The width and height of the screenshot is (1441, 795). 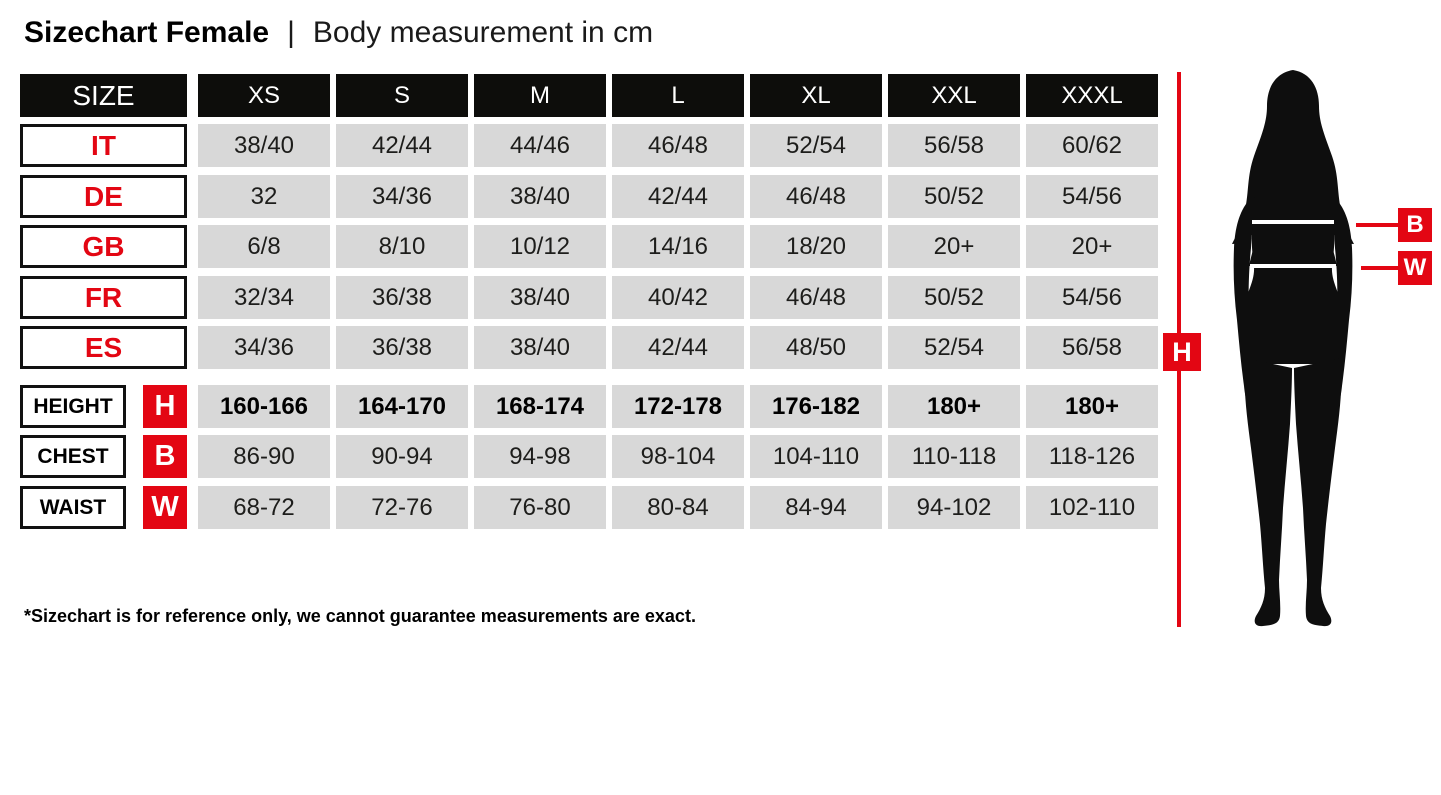 I want to click on size-value-cell: 98-104, so click(x=678, y=456).